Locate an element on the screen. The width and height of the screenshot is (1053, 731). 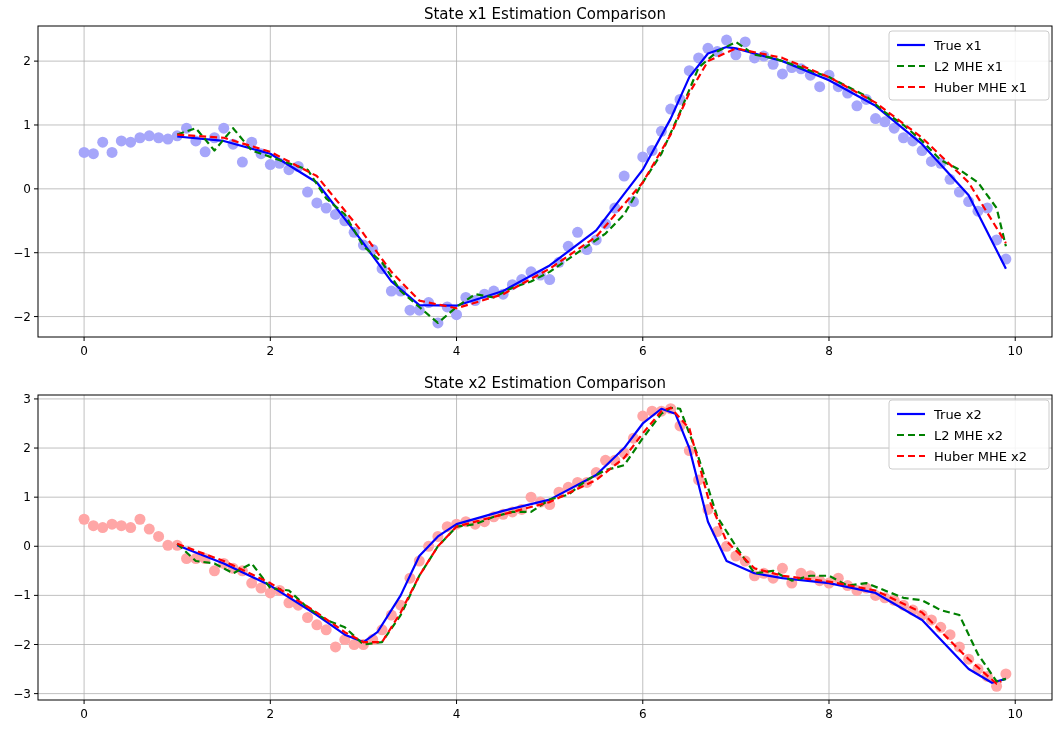
legend-label: L2 MHE x1 is located at coordinates (968, 66).